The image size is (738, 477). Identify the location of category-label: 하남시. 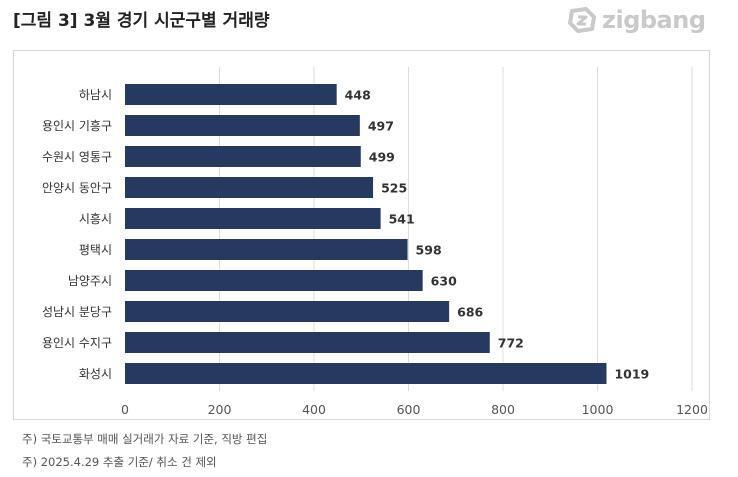
(95, 95).